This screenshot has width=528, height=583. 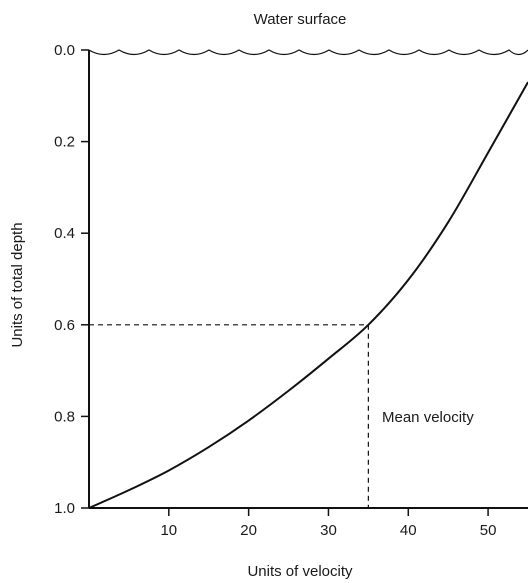 What do you see at coordinates (428, 417) in the screenshot?
I see `mean-velocity-annotation: Mean velocity` at bounding box center [428, 417].